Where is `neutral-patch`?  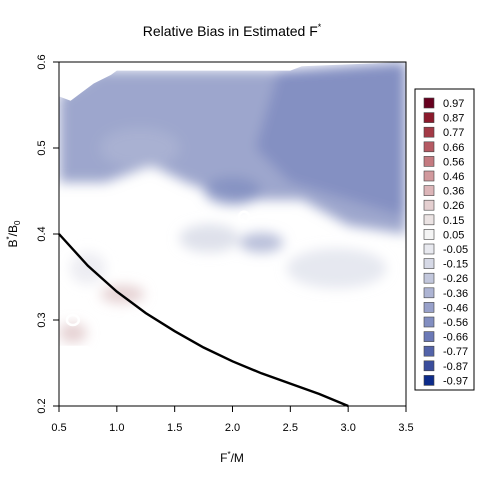 neutral-patch is located at coordinates (87, 268).